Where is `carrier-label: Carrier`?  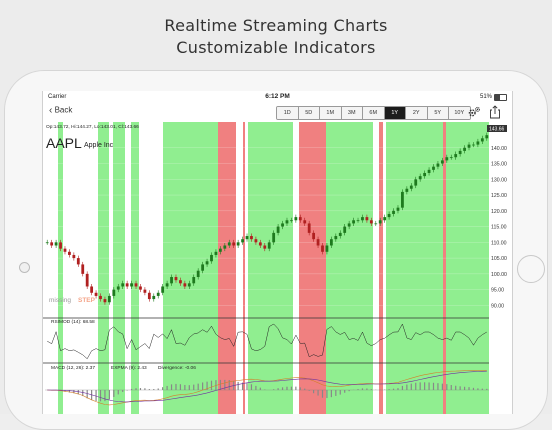
carrier-label: Carrier is located at coordinates (57, 97).